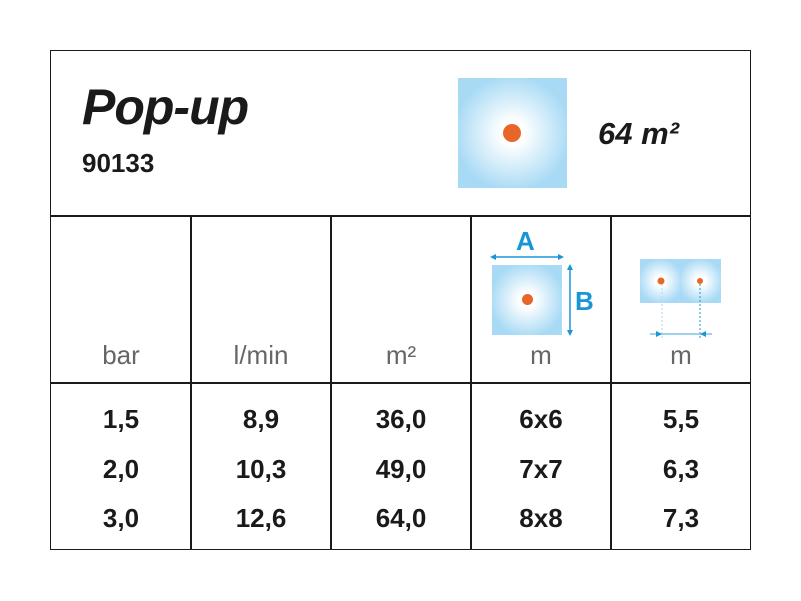  Describe the element at coordinates (525, 241) in the screenshot. I see `label-a: A` at that location.